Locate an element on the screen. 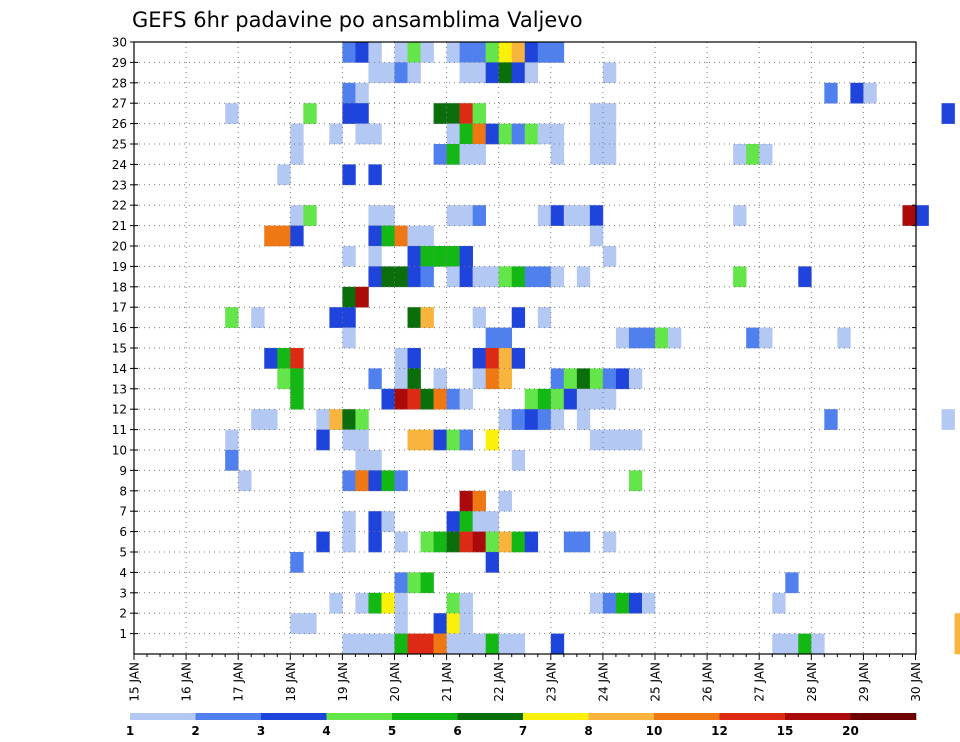 This screenshot has height=742, width=960. legend-label: 6 is located at coordinates (457, 731).